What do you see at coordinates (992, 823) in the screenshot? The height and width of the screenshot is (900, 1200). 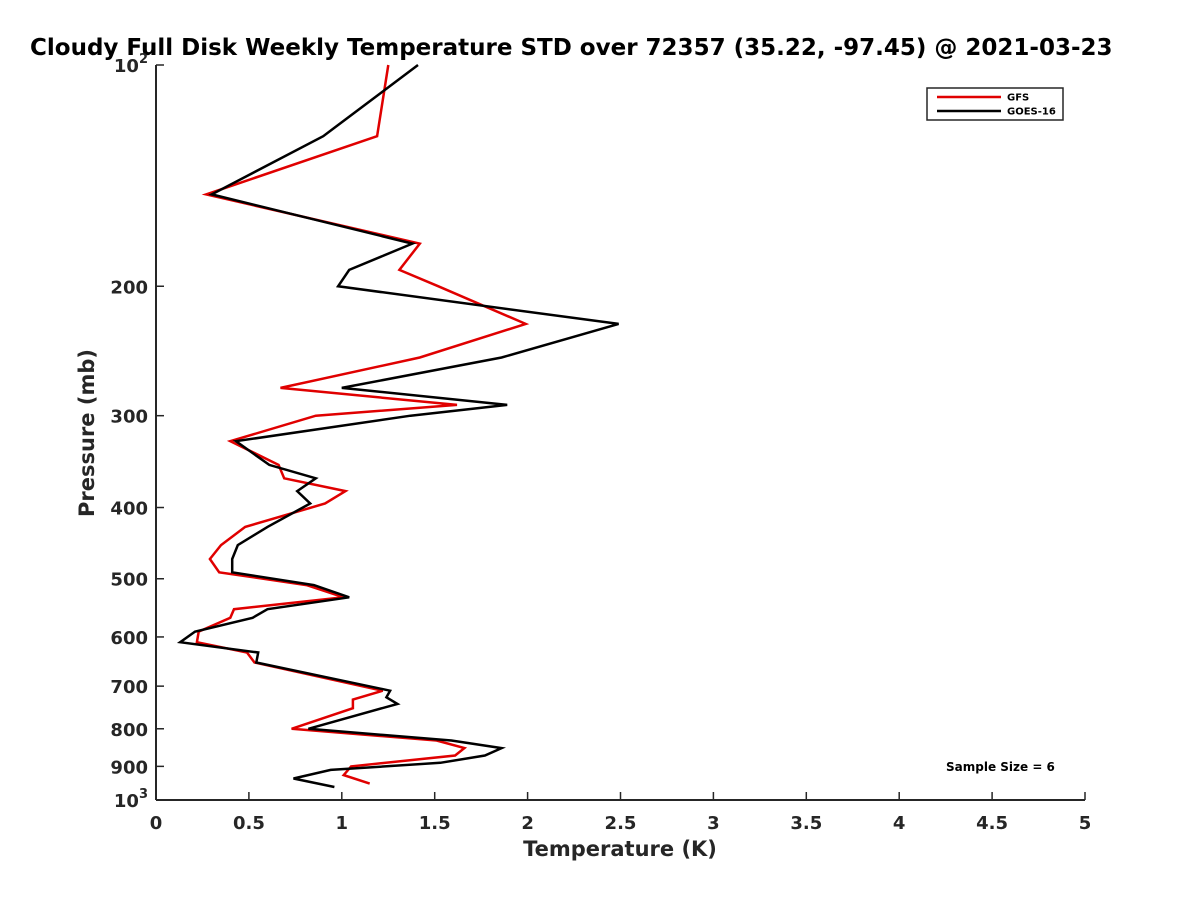 I see `x-tick-label: 4.5` at bounding box center [992, 823].